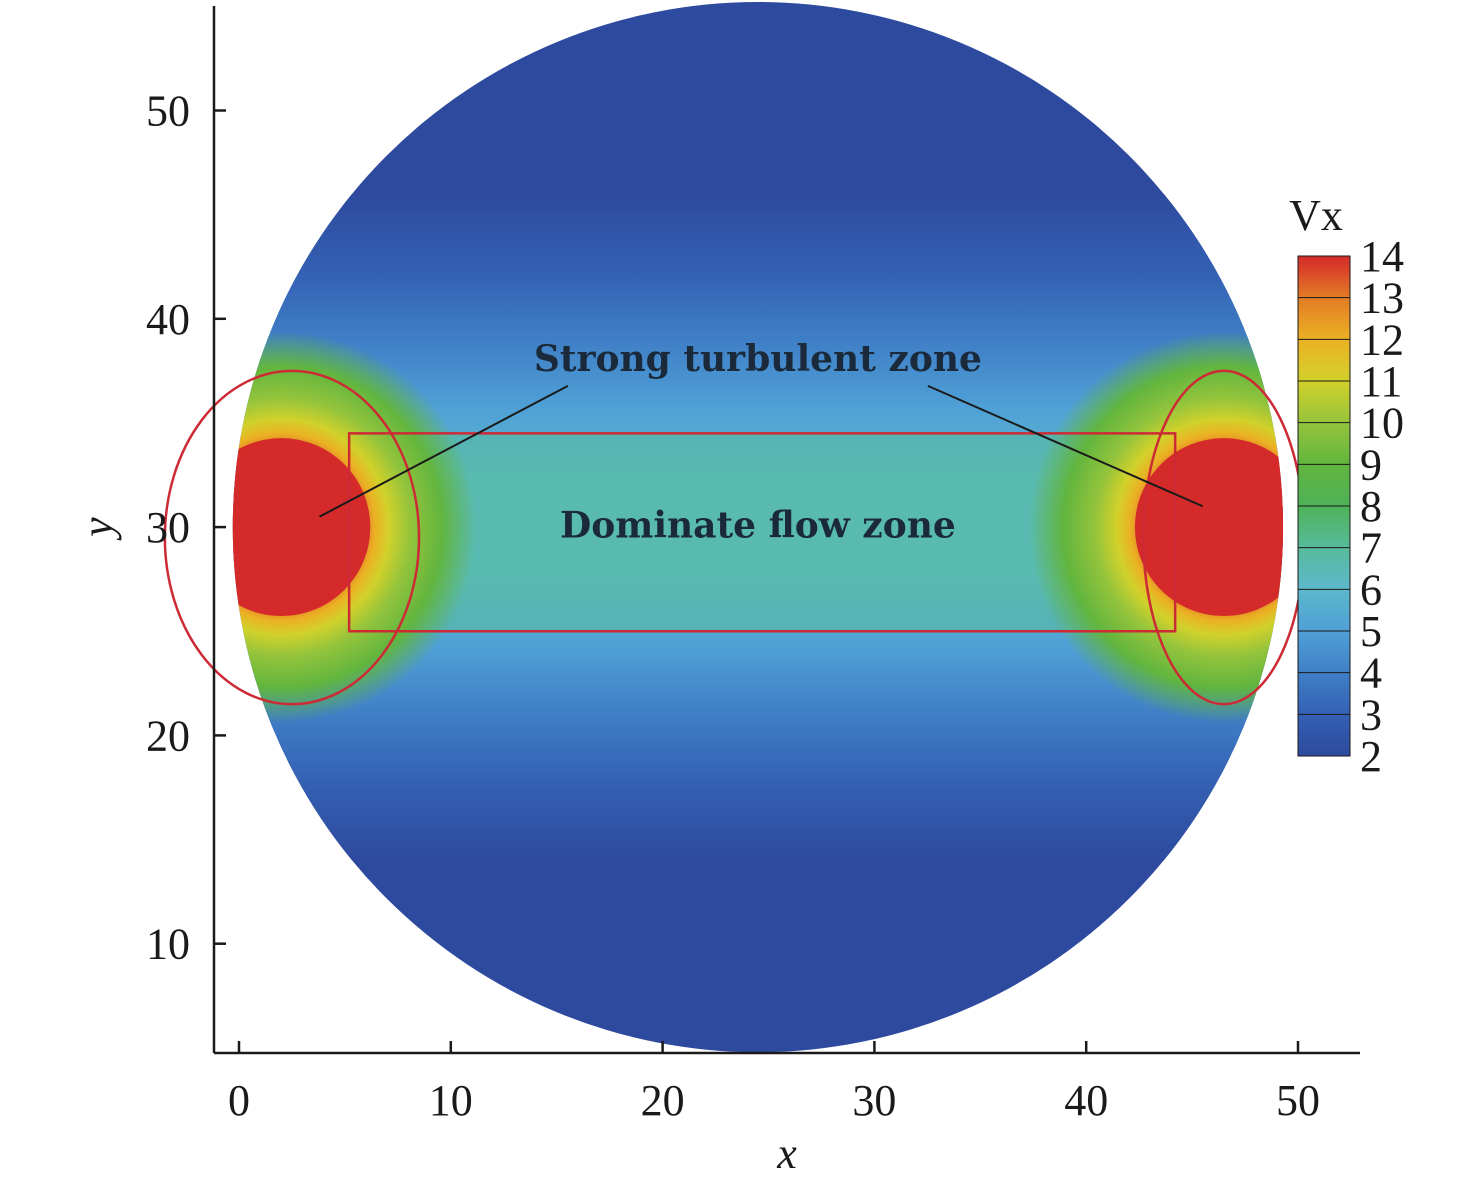  Describe the element at coordinates (774, 1083) in the screenshot. I see `x-ticks: 0 10 20 30 40 50` at that location.